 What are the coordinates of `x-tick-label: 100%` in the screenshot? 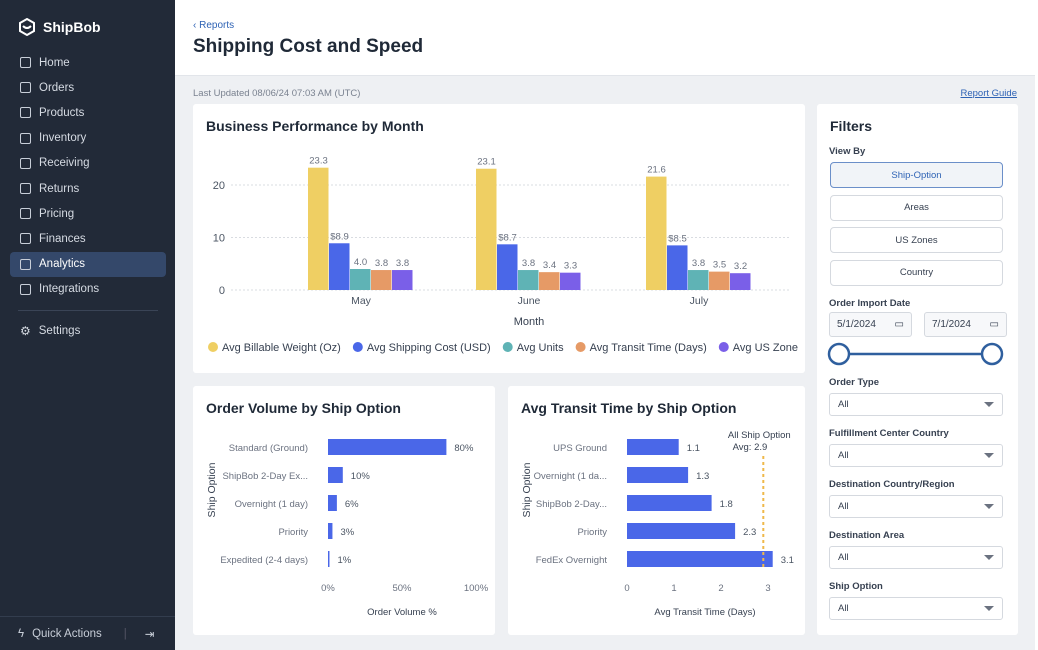 It's located at (476, 588).